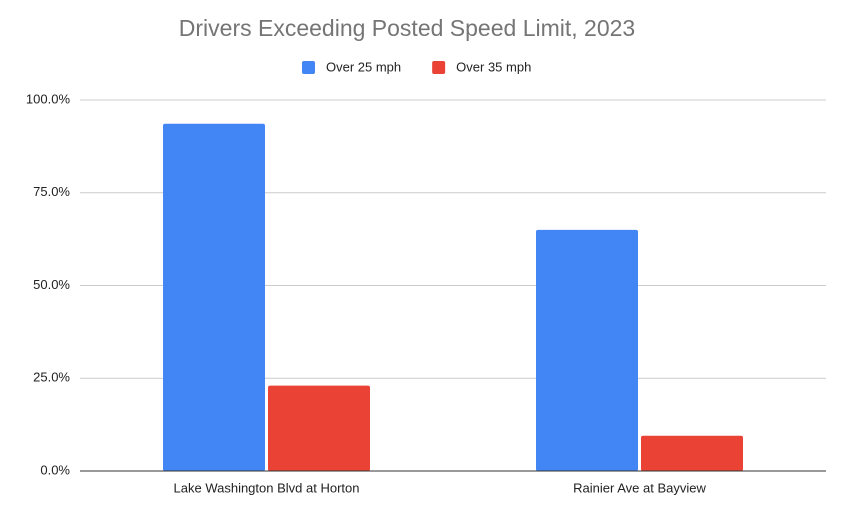 The height and width of the screenshot is (513, 844). Describe the element at coordinates (55, 469) in the screenshot. I see `y-tick-label: 0.0%` at that location.